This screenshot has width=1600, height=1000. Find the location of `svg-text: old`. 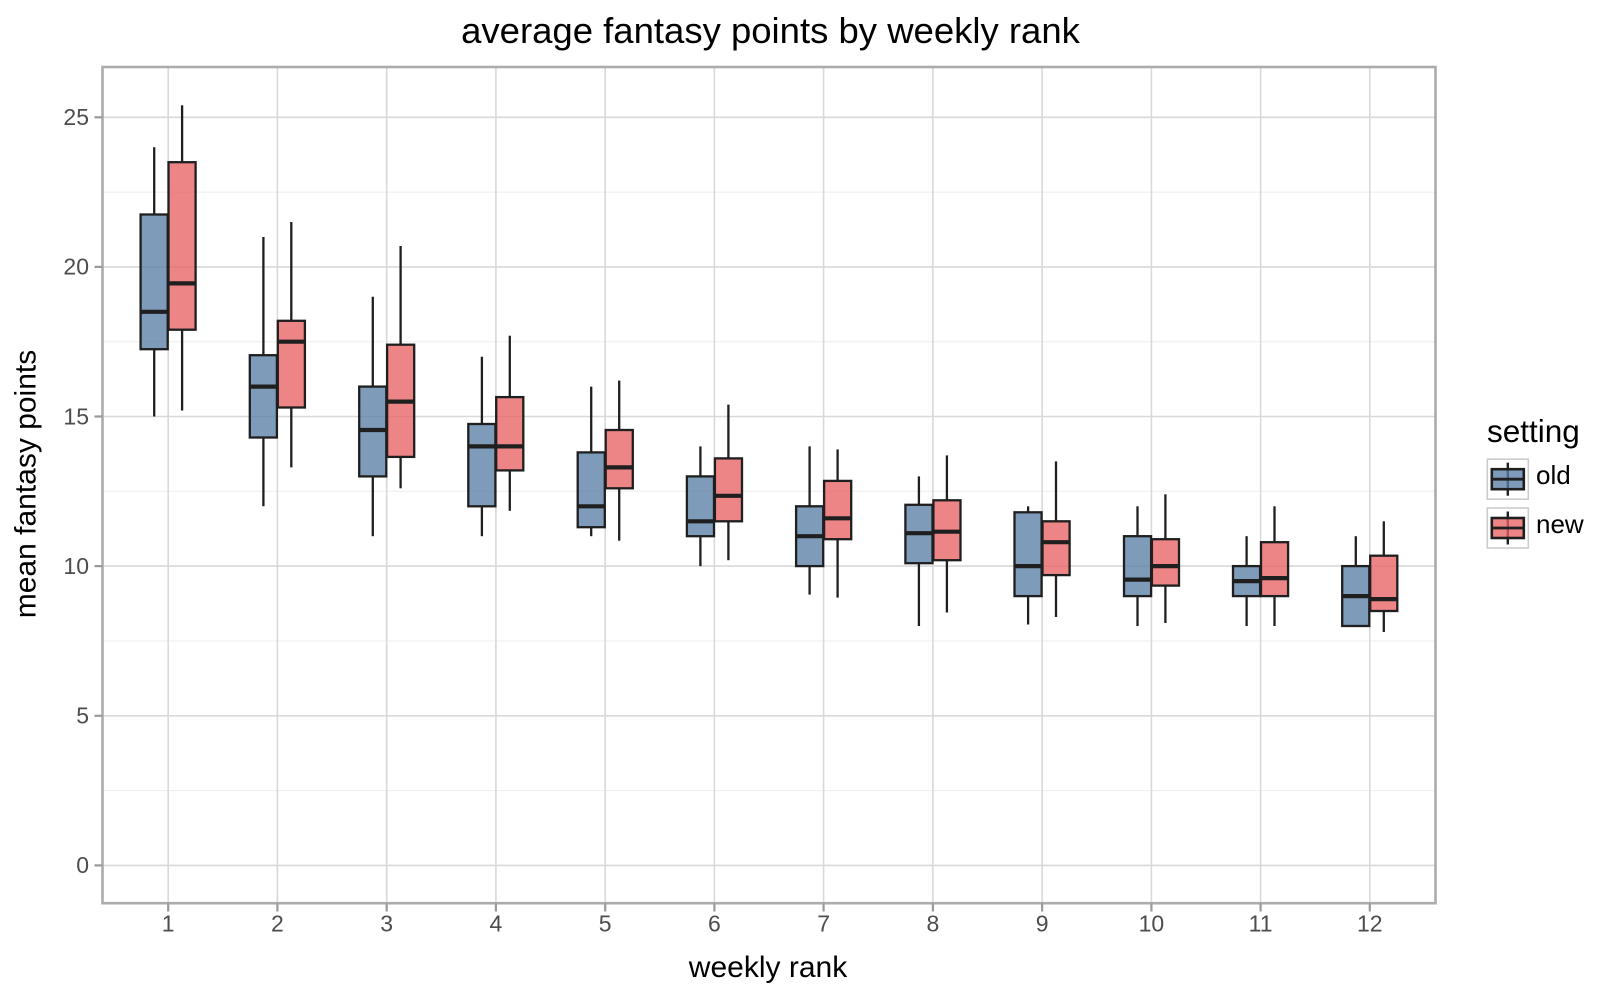

svg-text: old is located at coordinates (1553, 475).